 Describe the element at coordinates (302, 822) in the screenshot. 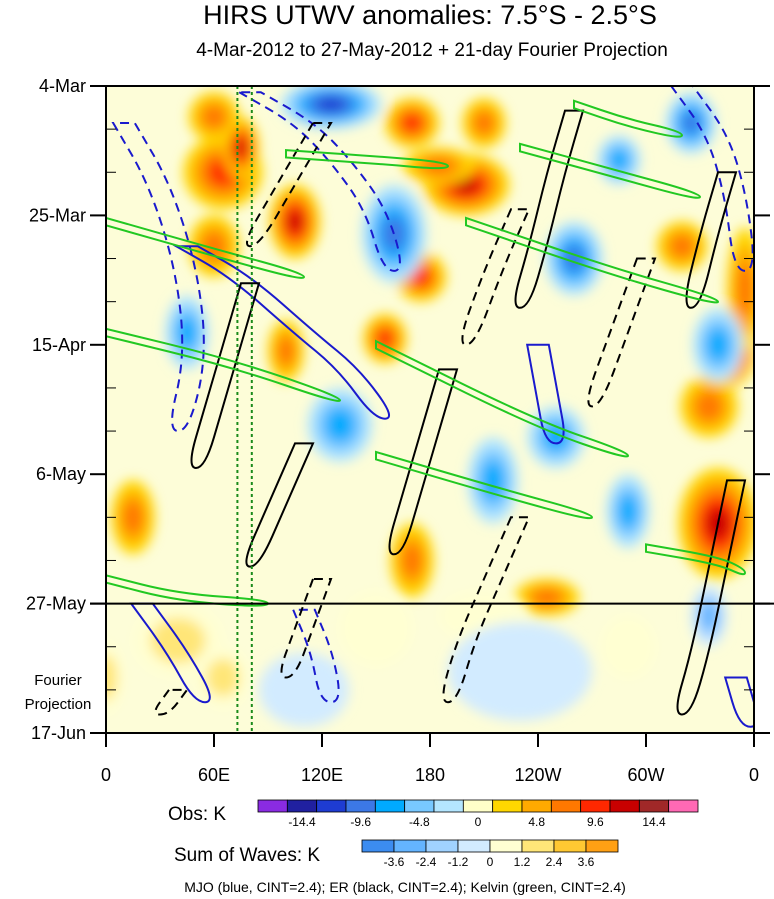

I see `obs-colorbar-tick: -14.4` at that location.